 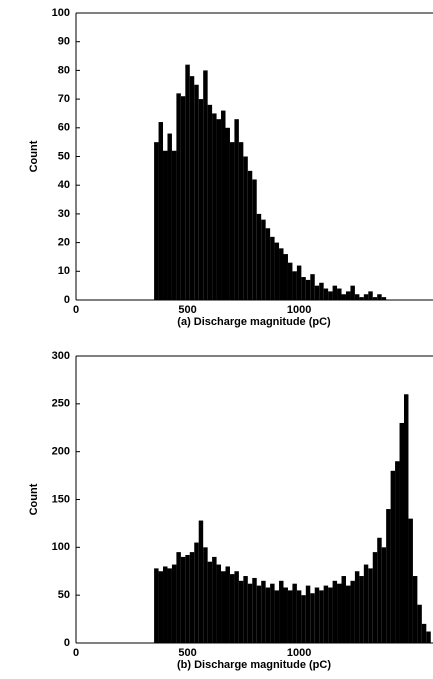 What do you see at coordinates (61, 13) in the screenshot?
I see `y-tick-label: 100` at bounding box center [61, 13].